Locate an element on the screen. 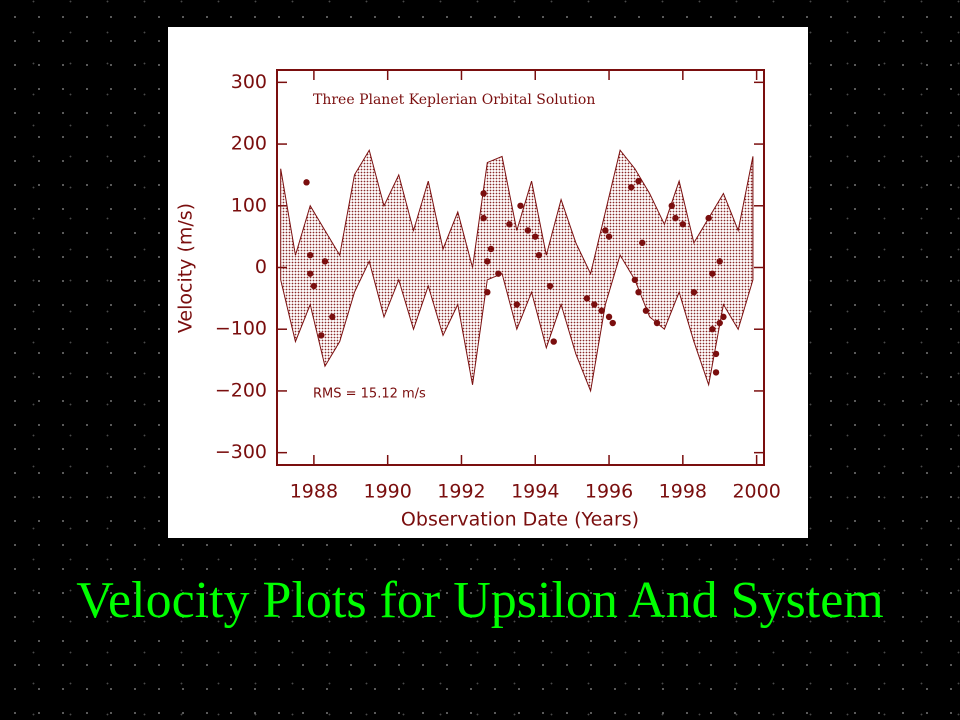 The width and height of the screenshot is (960, 720). y-tick-label: 100 is located at coordinates (249, 205).